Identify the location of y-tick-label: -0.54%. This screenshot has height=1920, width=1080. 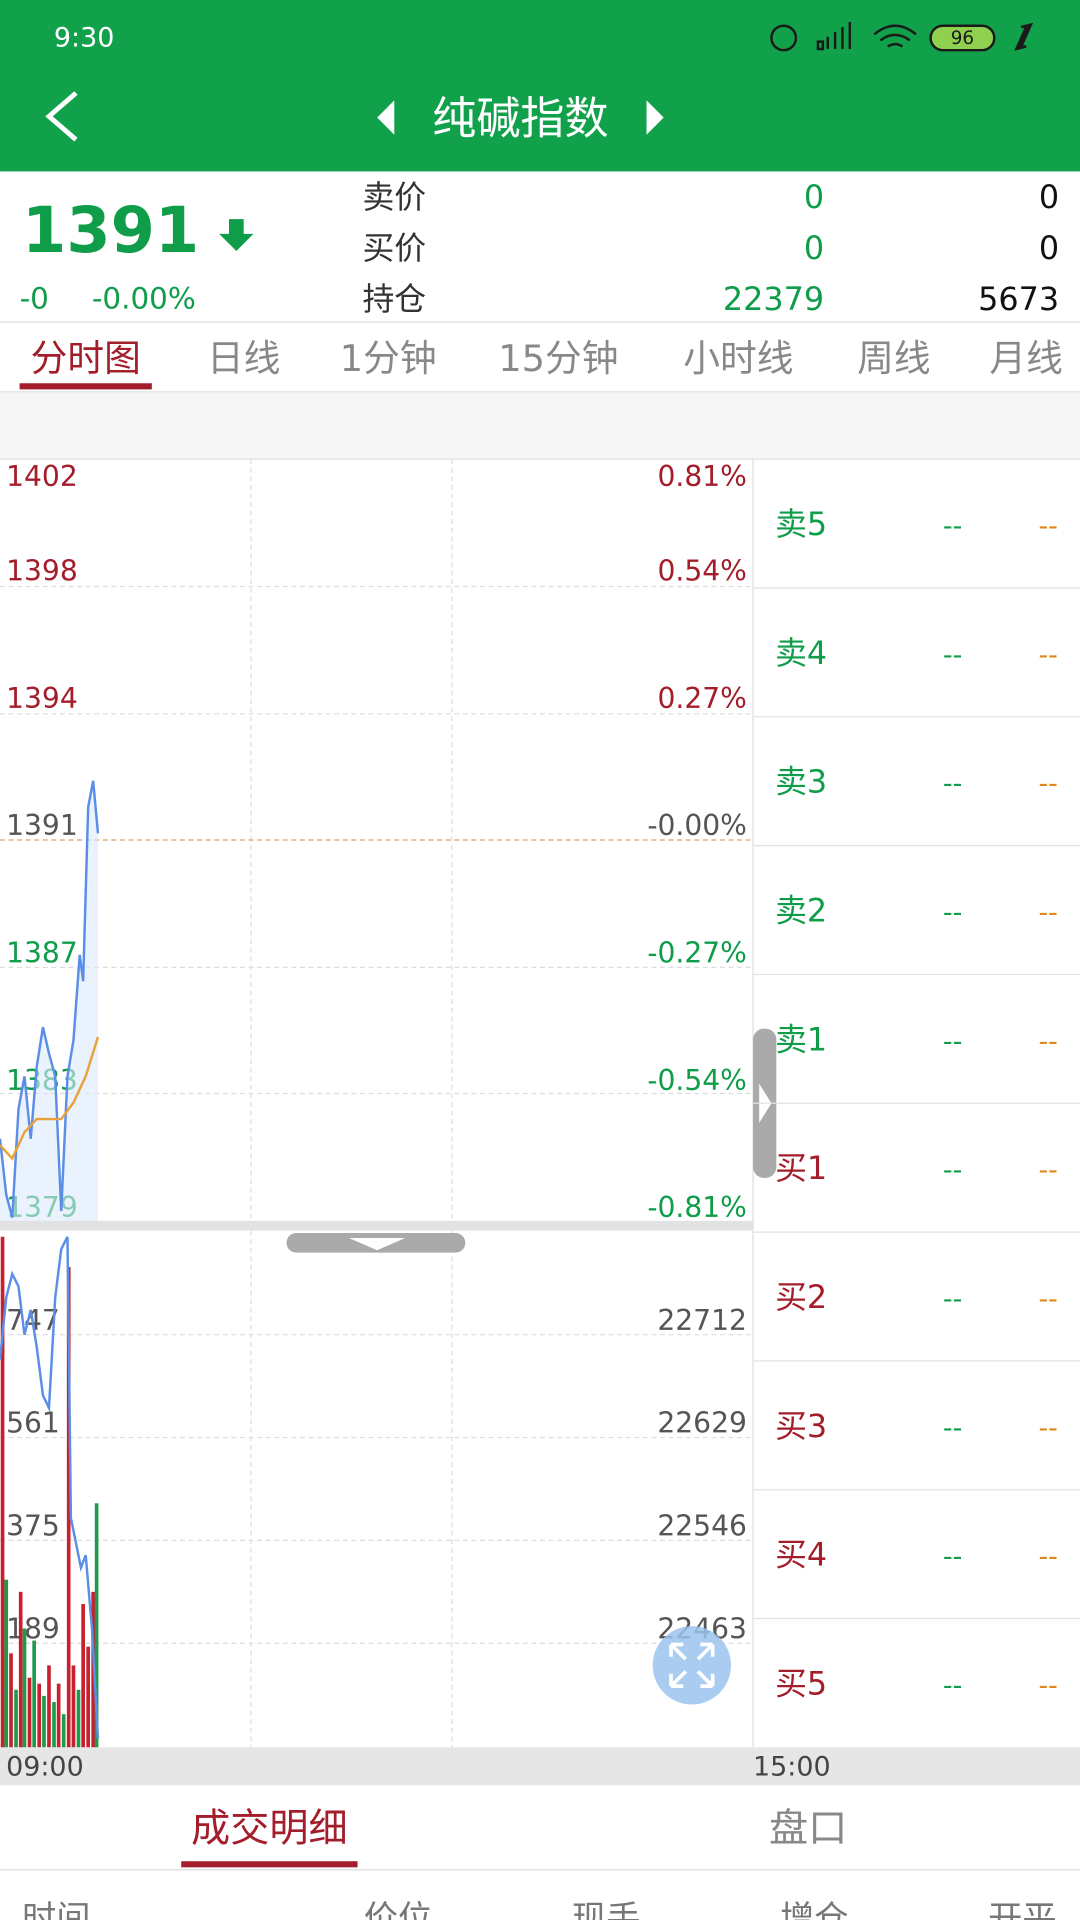
(697, 1080).